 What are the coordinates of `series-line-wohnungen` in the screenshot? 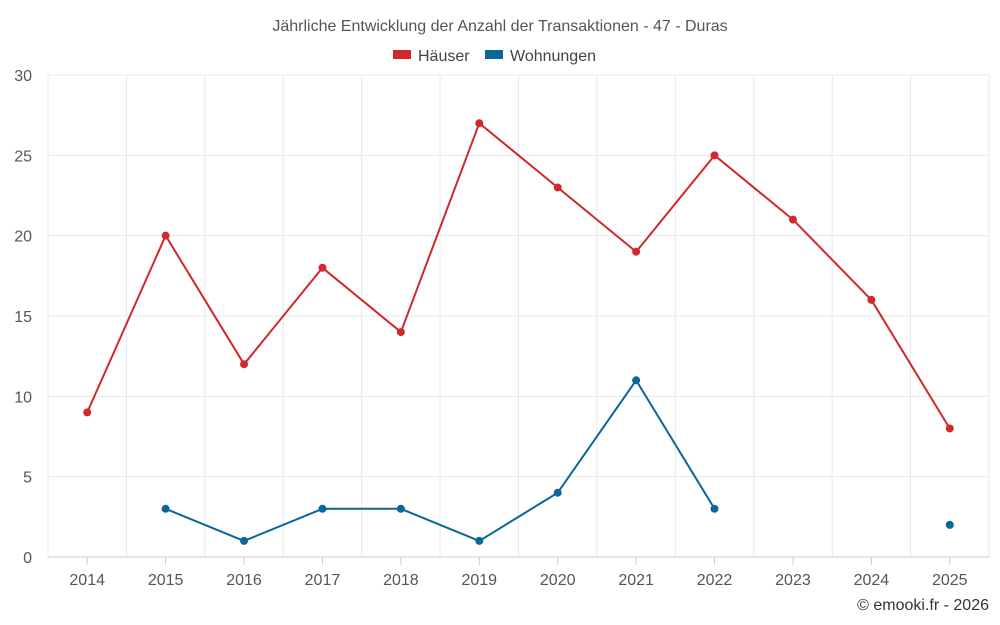 It's located at (440, 460).